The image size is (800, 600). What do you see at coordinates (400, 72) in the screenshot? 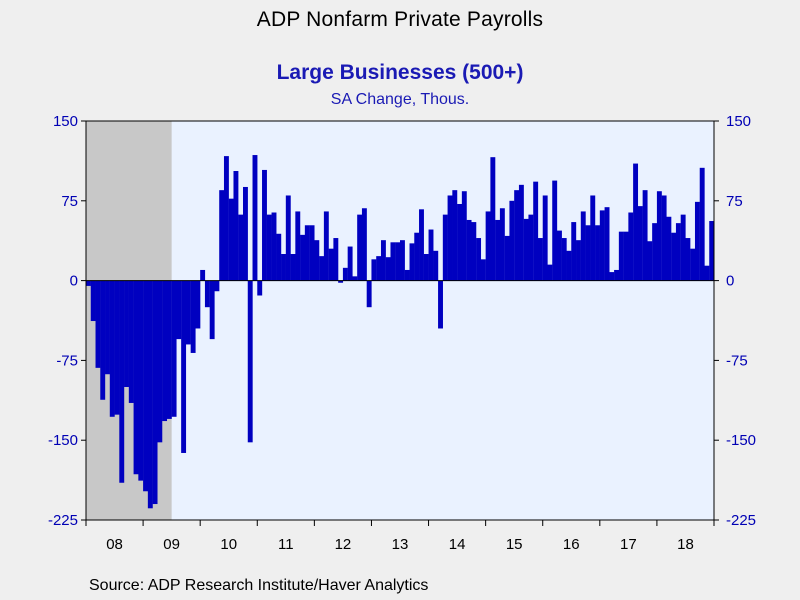
I see `chart-subtitle: Large Businesses (500+)` at bounding box center [400, 72].